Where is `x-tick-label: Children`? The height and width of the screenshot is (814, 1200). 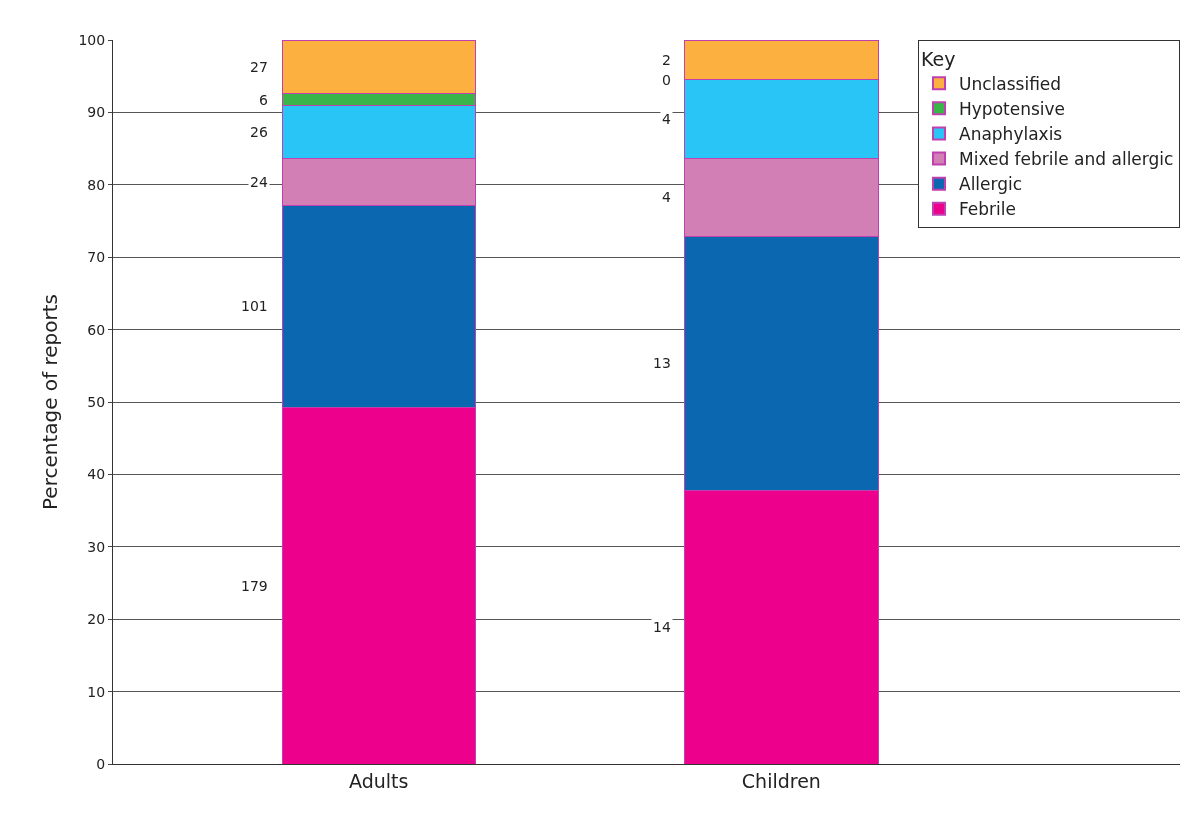
x-tick-label: Children is located at coordinates (781, 780).